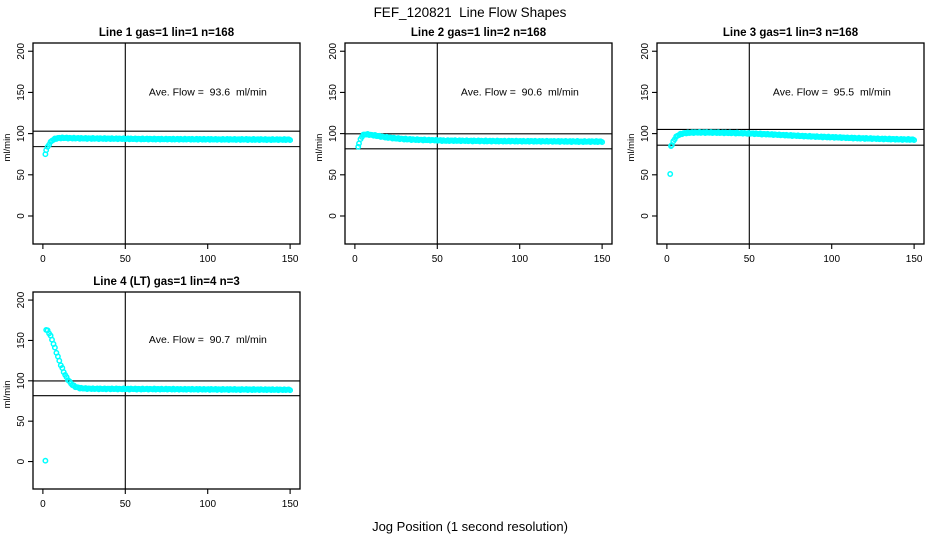 The width and height of the screenshot is (936, 540). What do you see at coordinates (791, 33) in the screenshot?
I see `panel-title: Line 3 gas=1 lin=3 n=168` at bounding box center [791, 33].